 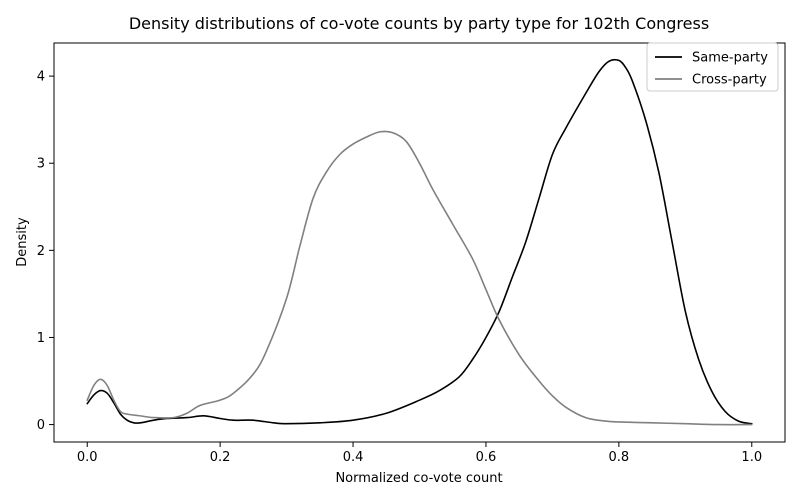 I want to click on x-tick-label: 0.2, so click(x=220, y=457).